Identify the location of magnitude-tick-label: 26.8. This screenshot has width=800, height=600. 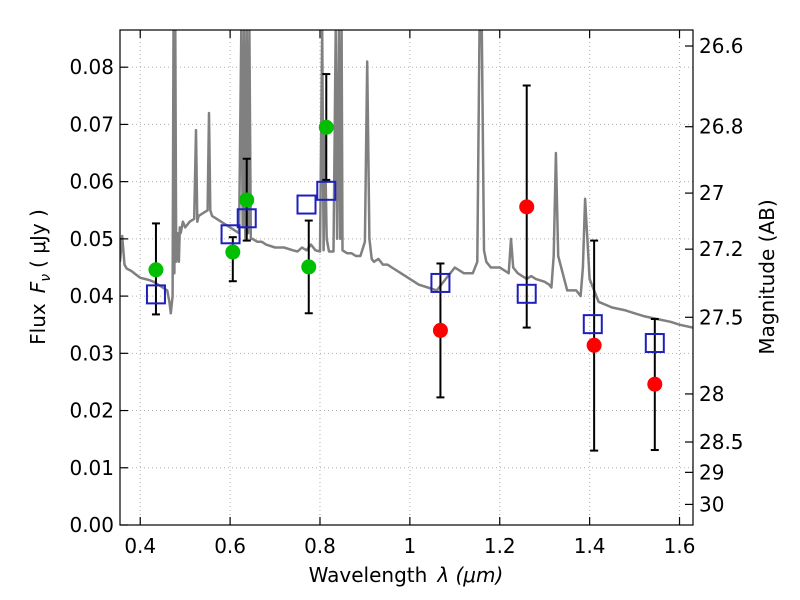
(721, 127).